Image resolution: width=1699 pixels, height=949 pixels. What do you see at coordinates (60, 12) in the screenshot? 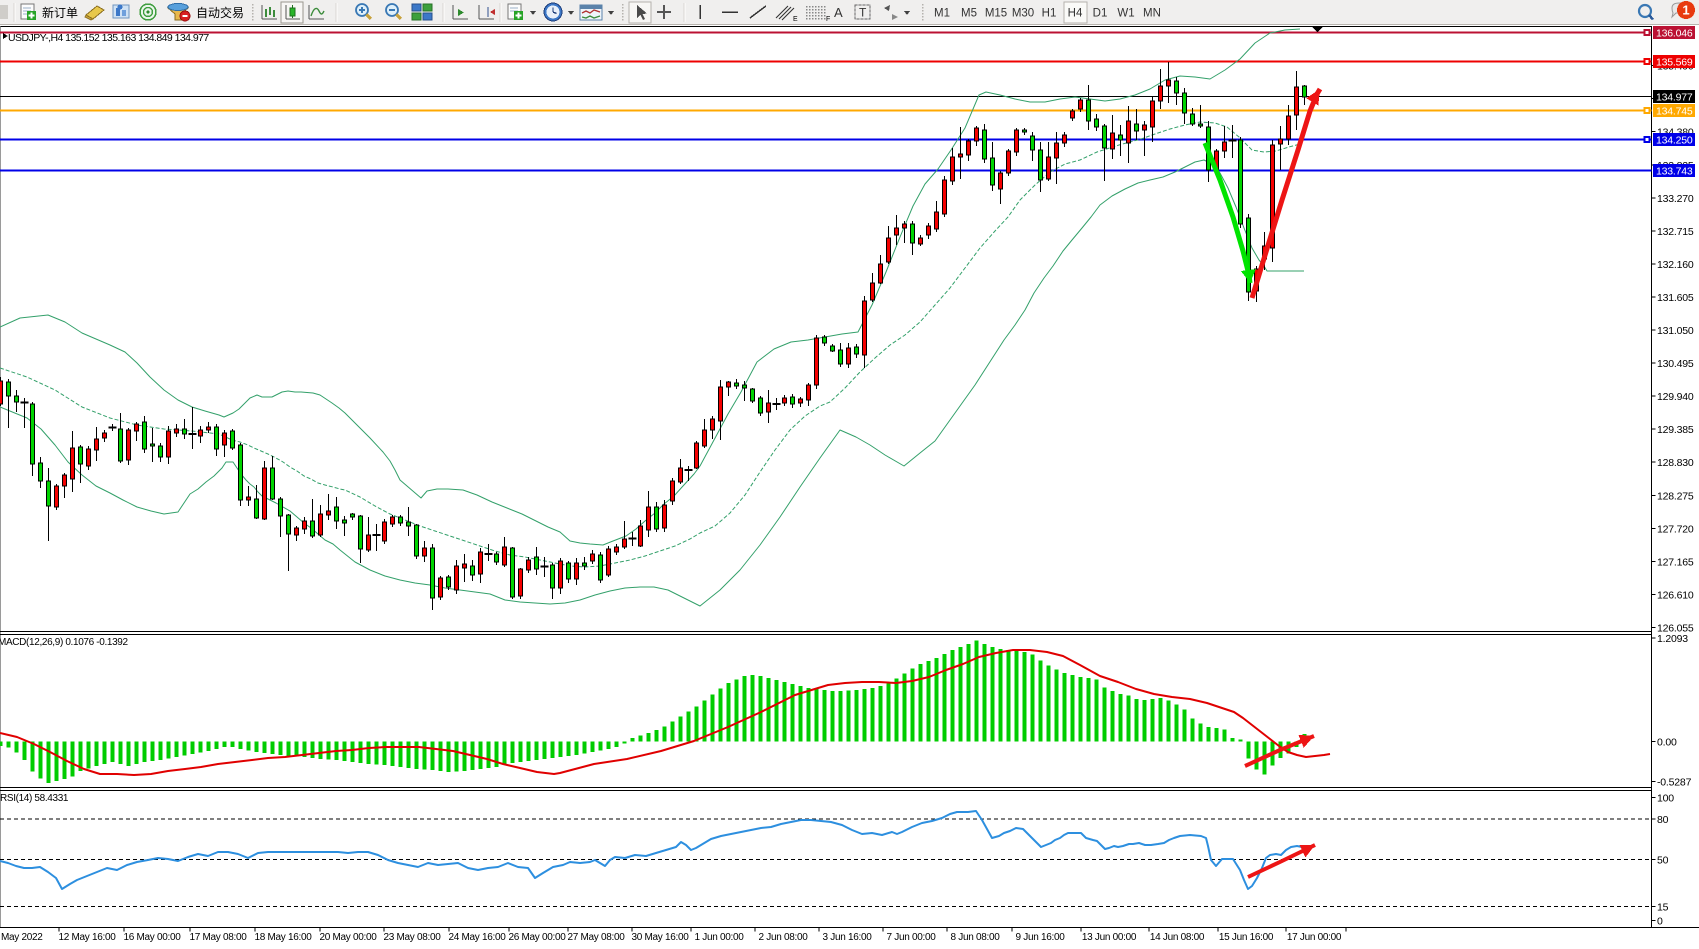
I see `svg-text: 新订单` at bounding box center [60, 12].